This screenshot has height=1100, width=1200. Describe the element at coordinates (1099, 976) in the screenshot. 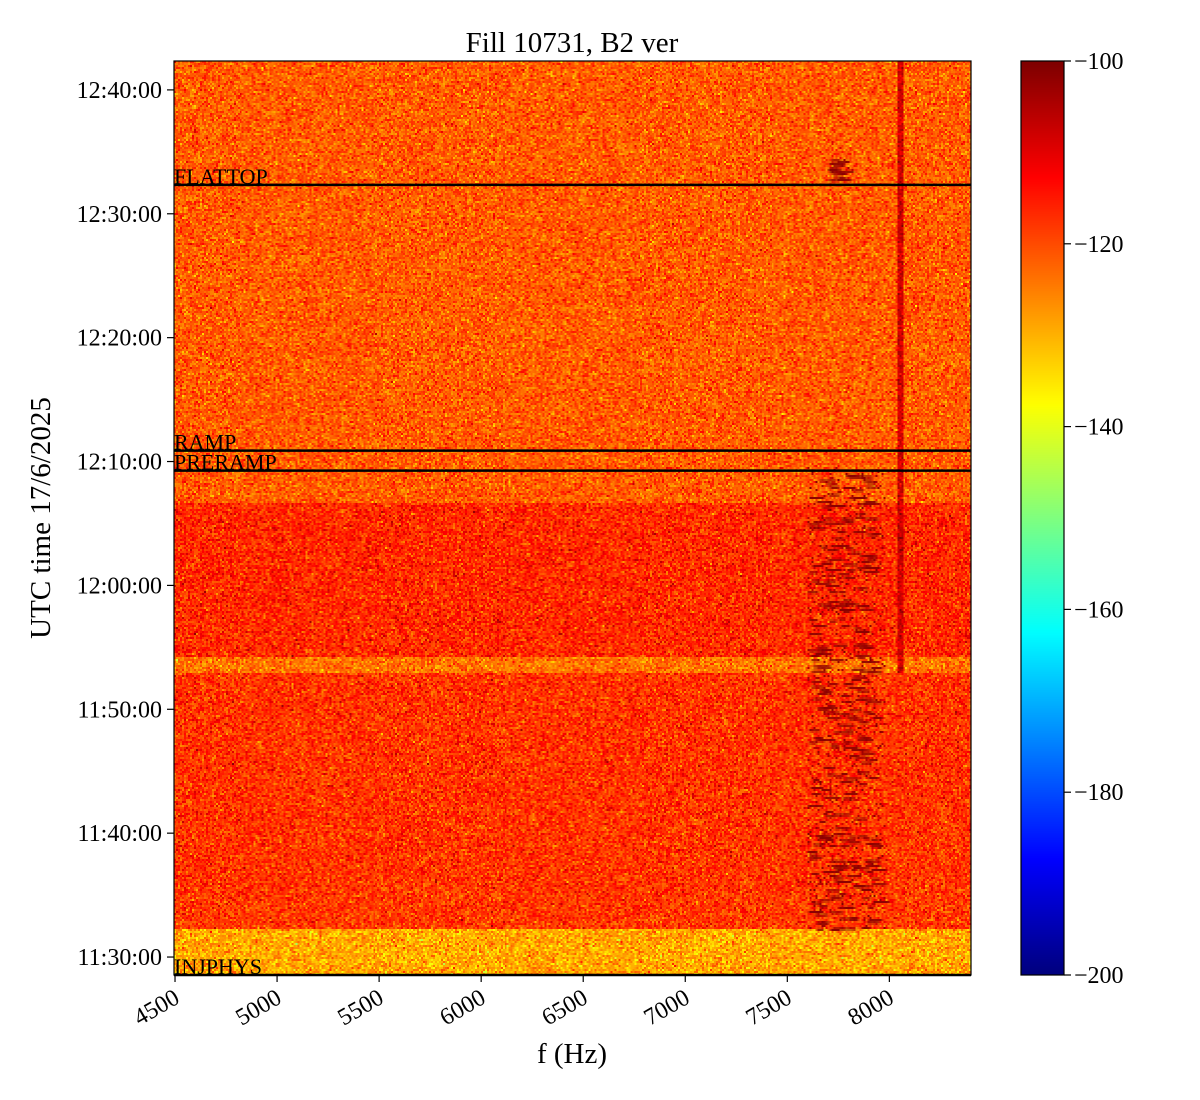

I see `colorbar-tick-label: −200` at that location.